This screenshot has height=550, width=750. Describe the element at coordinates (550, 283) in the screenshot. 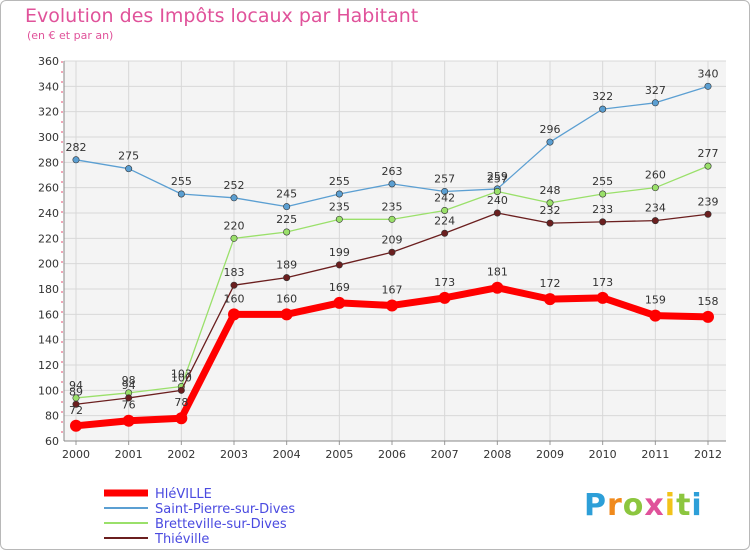

I see `data-label: 172` at that location.